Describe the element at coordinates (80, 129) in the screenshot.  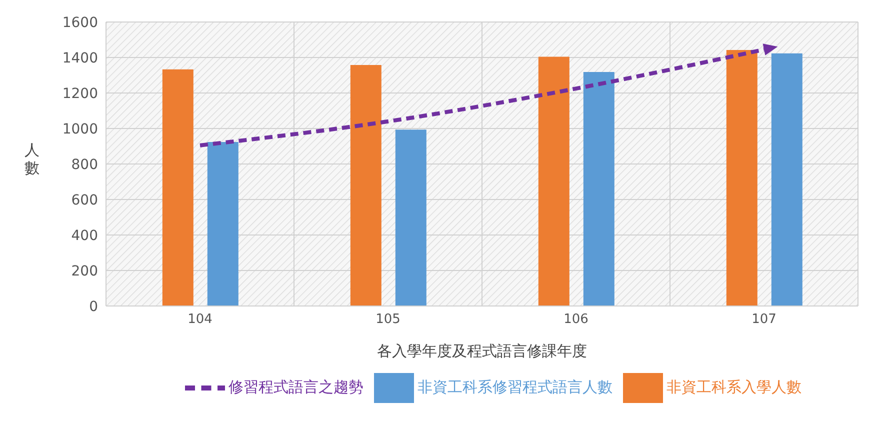
I see `y-tick-label: 1000` at that location.